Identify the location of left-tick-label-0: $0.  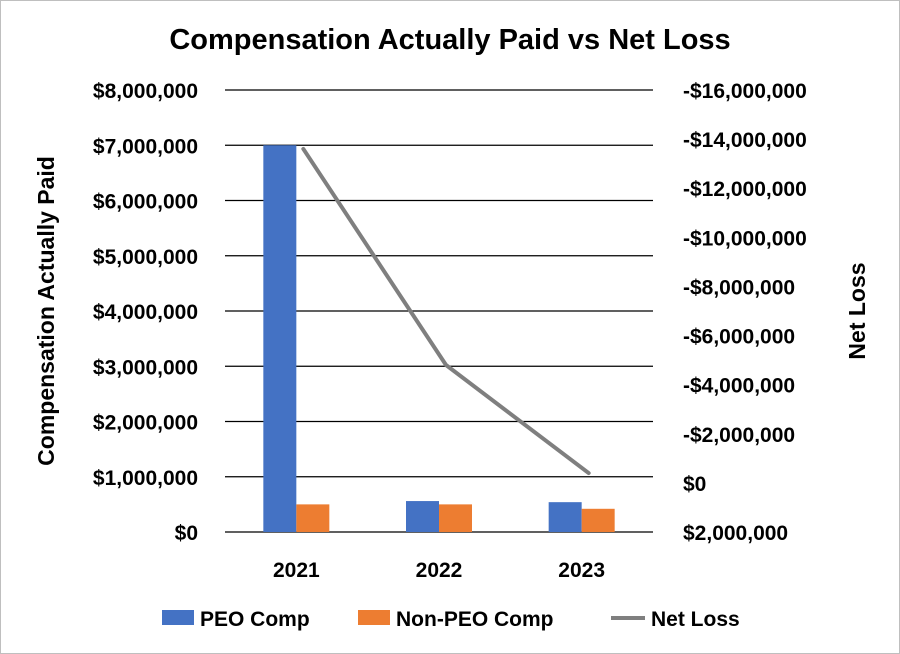
(186, 533).